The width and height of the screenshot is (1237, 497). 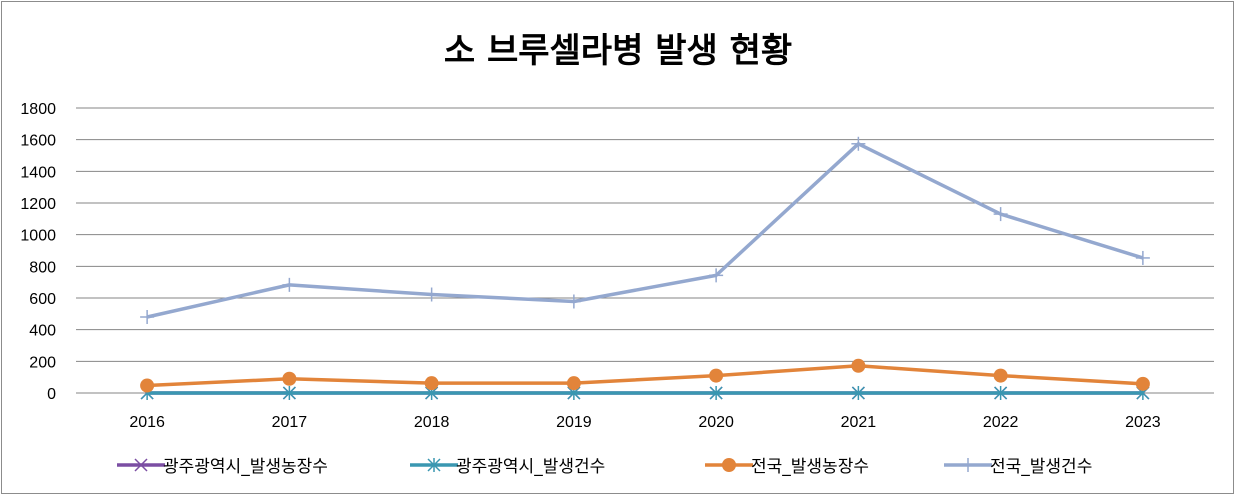 I want to click on x-tick-label: 2016, so click(x=147, y=422).